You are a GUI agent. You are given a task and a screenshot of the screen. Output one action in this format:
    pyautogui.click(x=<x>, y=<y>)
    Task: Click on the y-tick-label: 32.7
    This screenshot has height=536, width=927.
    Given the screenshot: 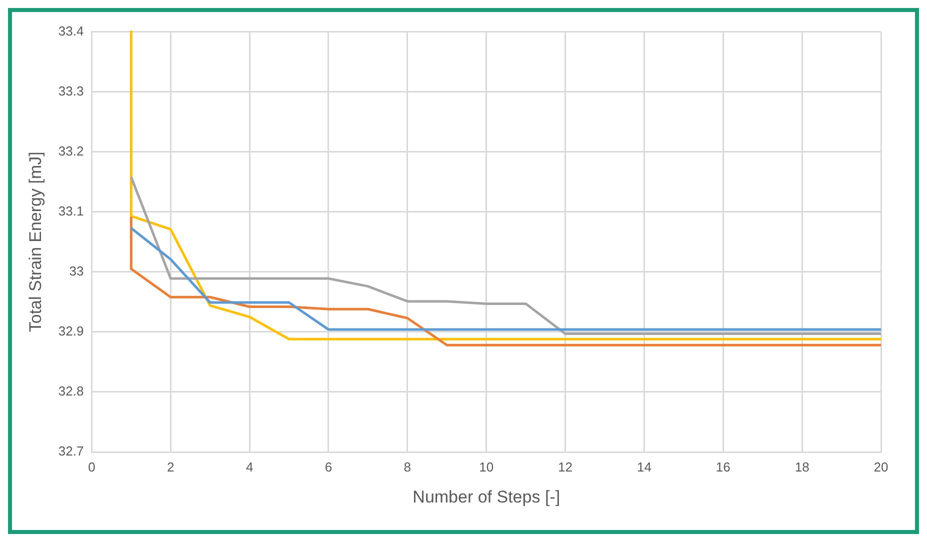 What is the action you would take?
    pyautogui.click(x=71, y=451)
    